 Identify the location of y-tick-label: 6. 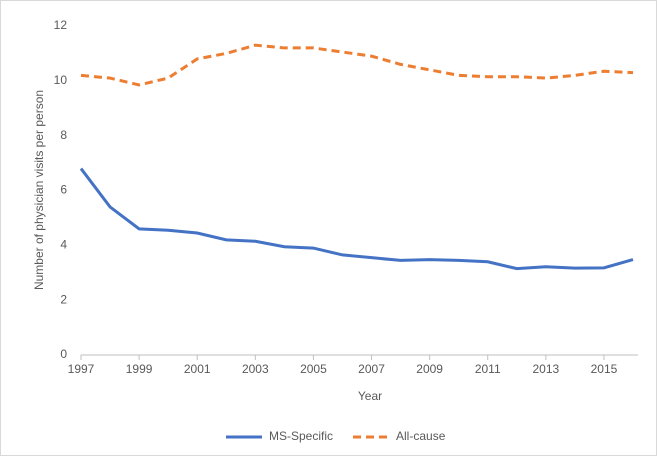
(63, 190).